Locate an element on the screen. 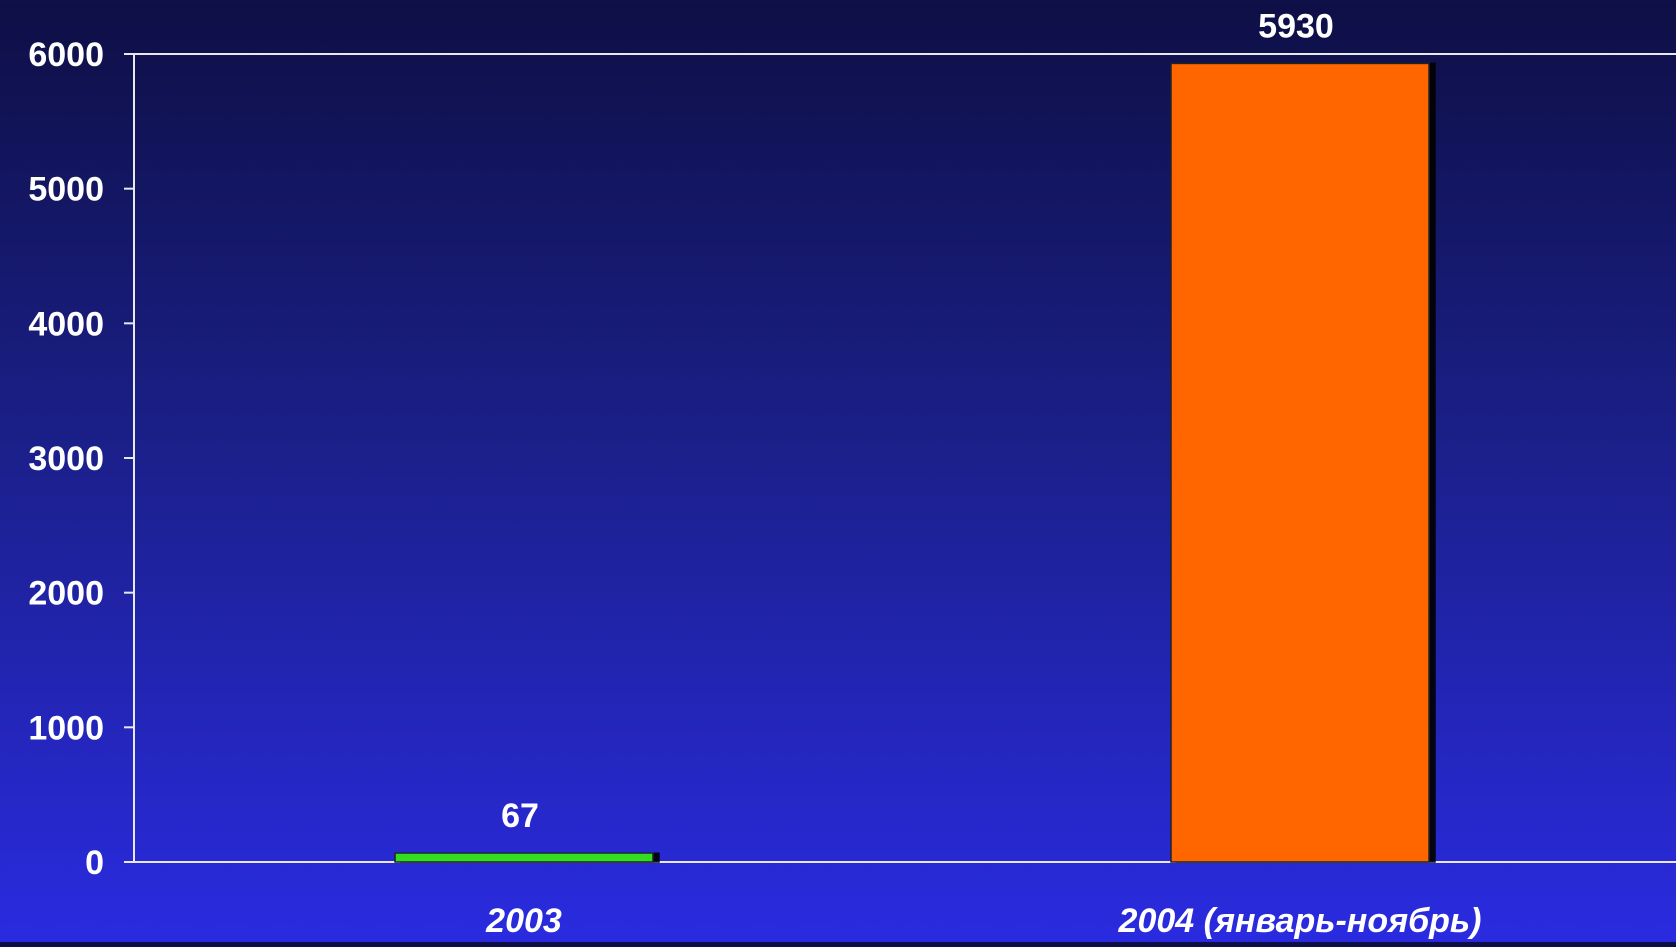 This screenshot has height=947, width=1676. y-tick-label: 4000 is located at coordinates (66, 324).